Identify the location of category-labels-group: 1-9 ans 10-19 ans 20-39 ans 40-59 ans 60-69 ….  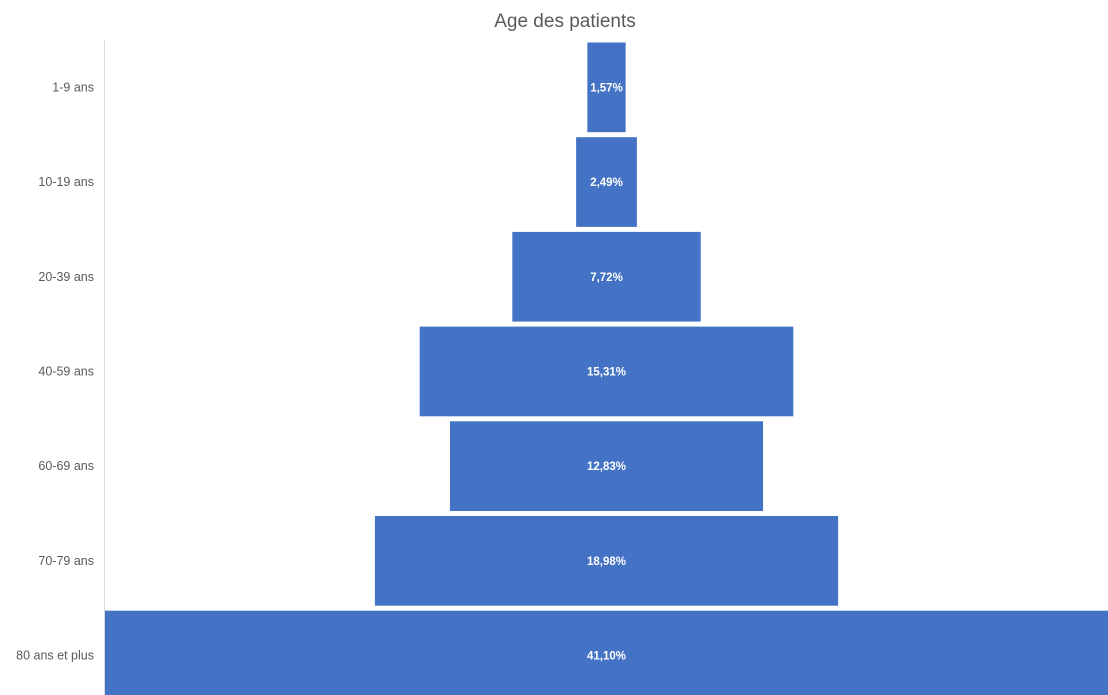
(55, 371).